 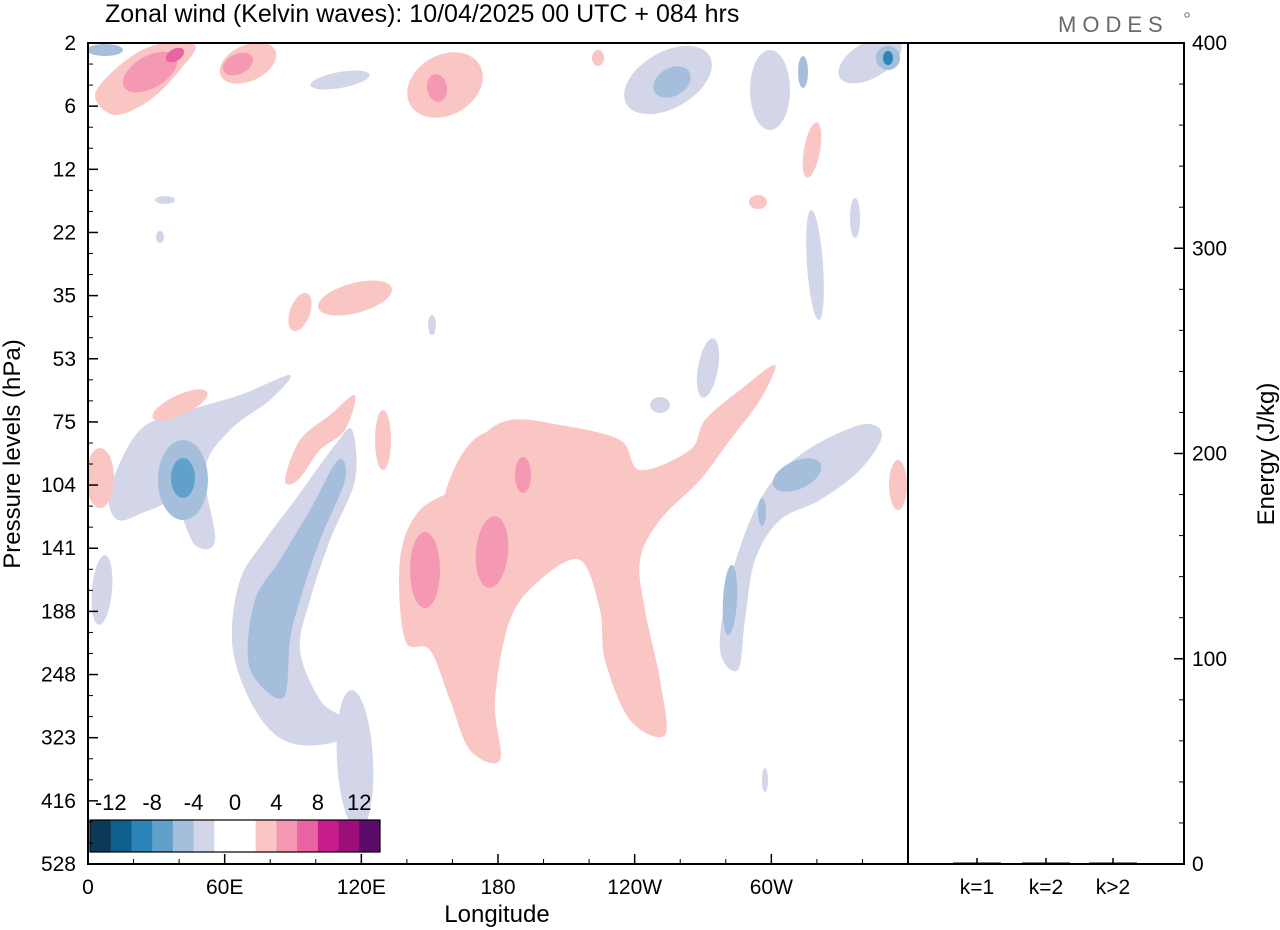 What do you see at coordinates (224, 887) in the screenshot?
I see `x-tick-label: 60E` at bounding box center [224, 887].